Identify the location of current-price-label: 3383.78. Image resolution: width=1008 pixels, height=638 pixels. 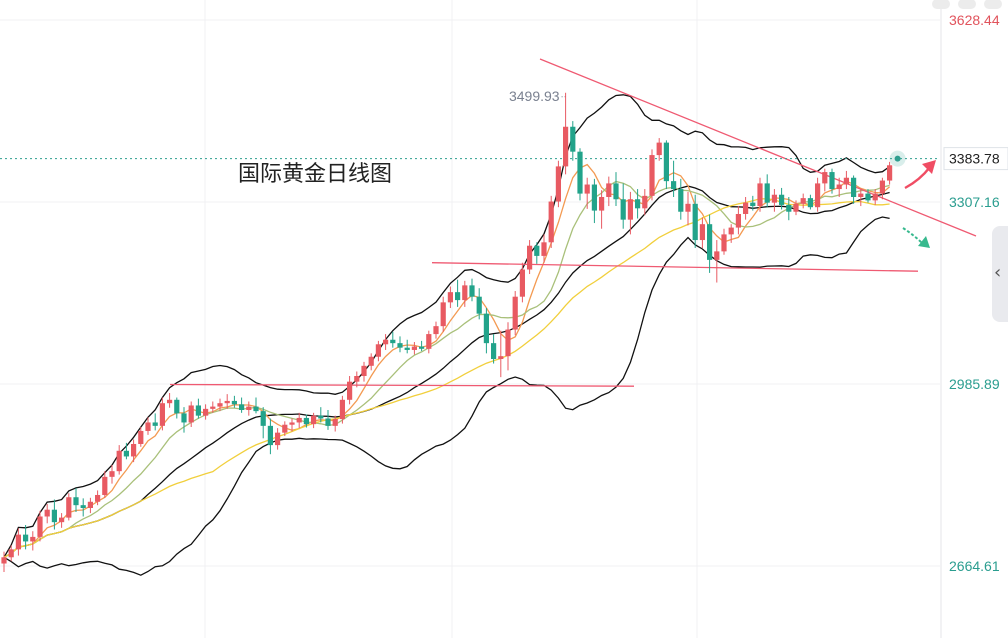
(974, 159).